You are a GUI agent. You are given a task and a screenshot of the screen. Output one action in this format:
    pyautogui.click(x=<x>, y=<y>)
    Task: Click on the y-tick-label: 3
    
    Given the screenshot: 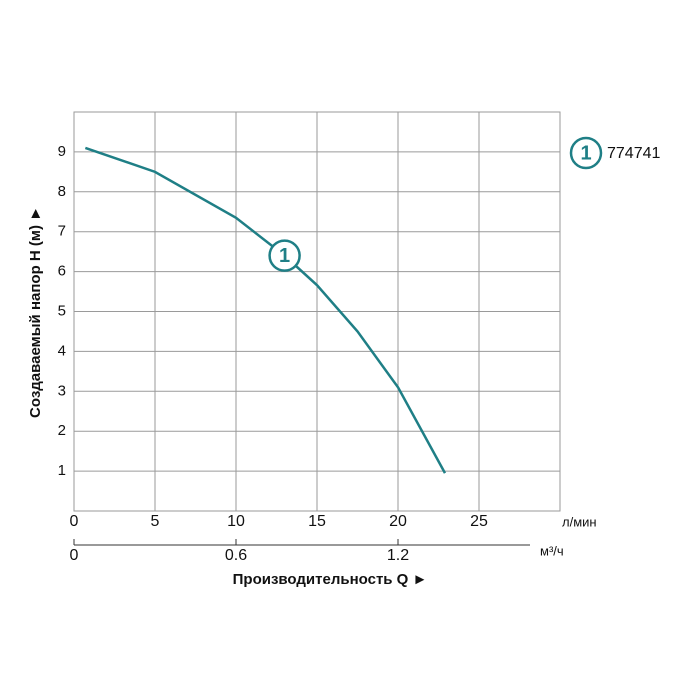 What is the action you would take?
    pyautogui.click(x=62, y=390)
    